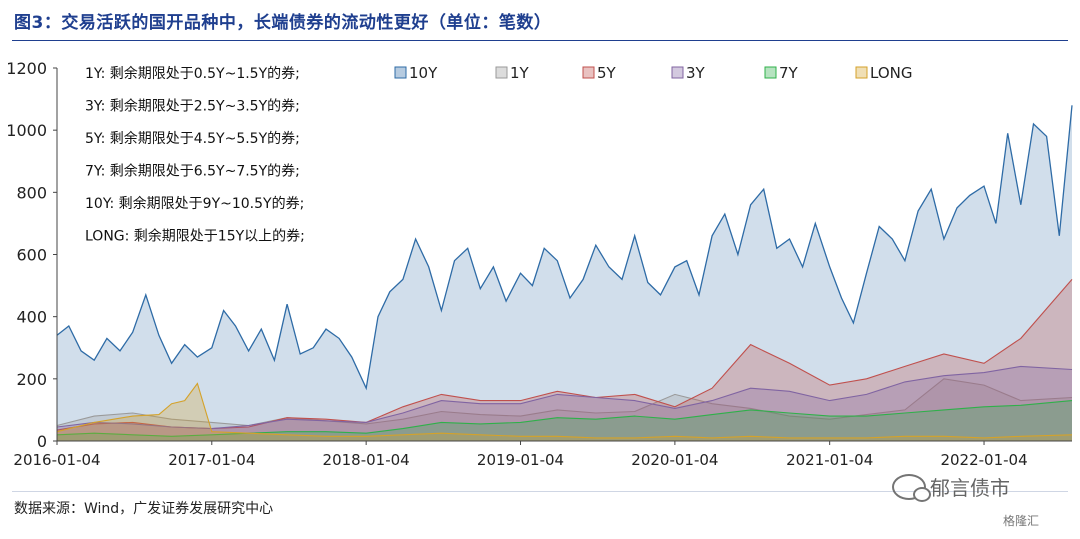  I want to click on y-tick-label: 1000, so click(26, 130).